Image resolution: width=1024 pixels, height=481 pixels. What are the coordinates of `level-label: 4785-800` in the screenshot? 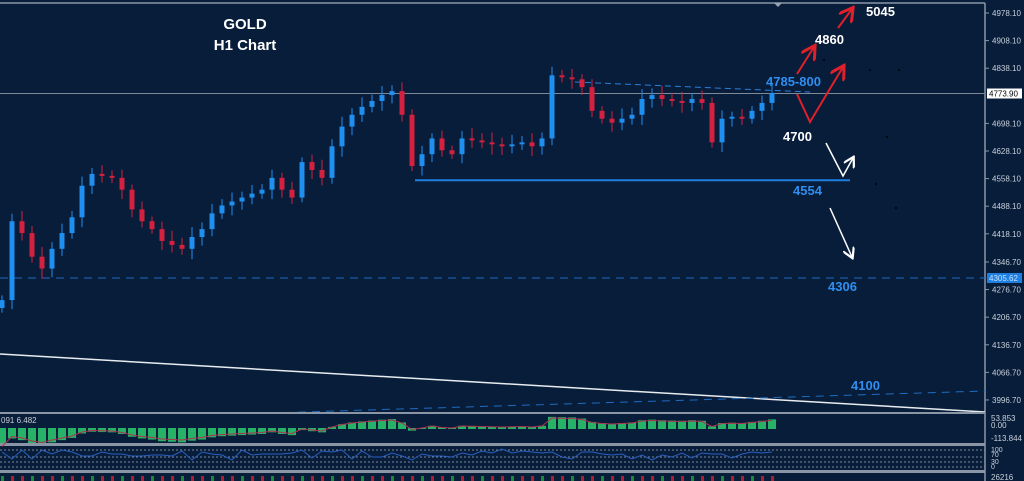 It's located at (793, 81).